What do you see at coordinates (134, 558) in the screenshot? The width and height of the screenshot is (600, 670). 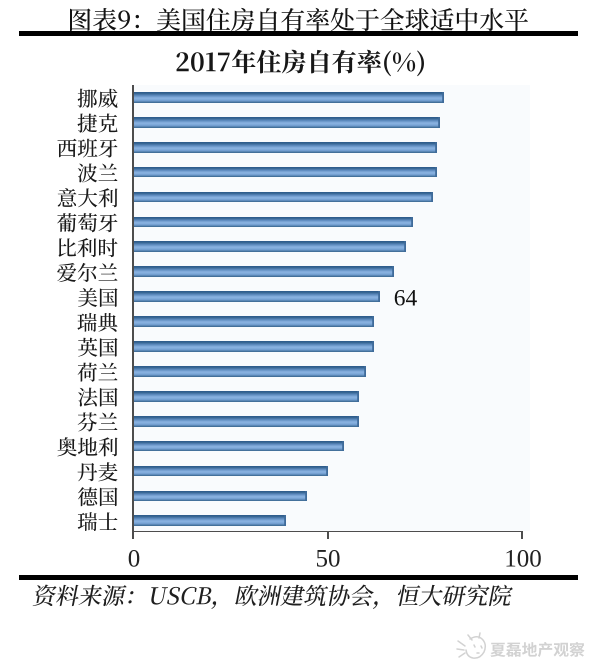 I see `svg-text: 0` at bounding box center [134, 558].